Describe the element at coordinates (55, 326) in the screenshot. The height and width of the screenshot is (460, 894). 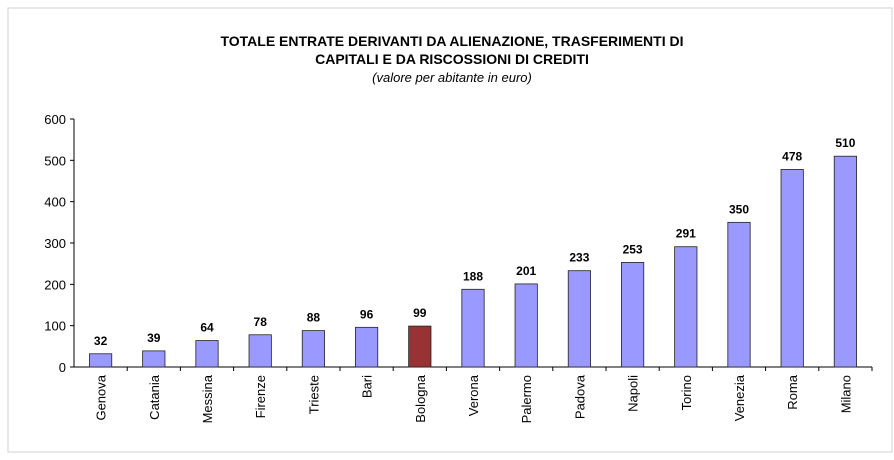
I see `y-tick-label: 100` at that location.